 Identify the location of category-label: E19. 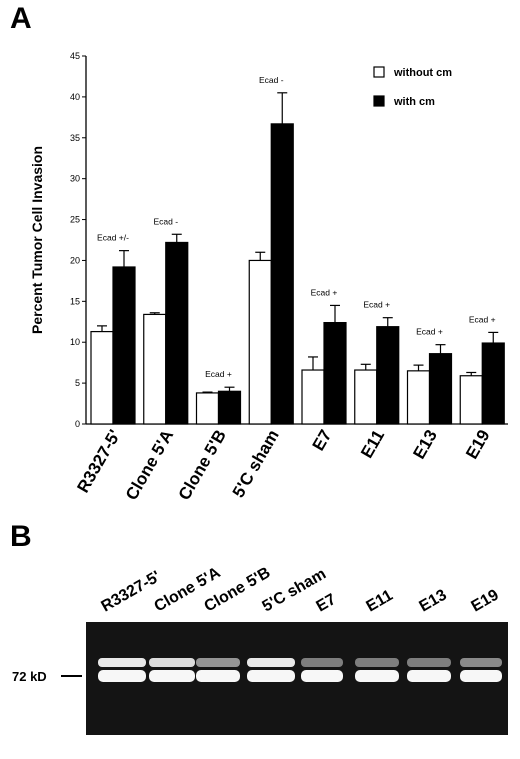
(478, 445).